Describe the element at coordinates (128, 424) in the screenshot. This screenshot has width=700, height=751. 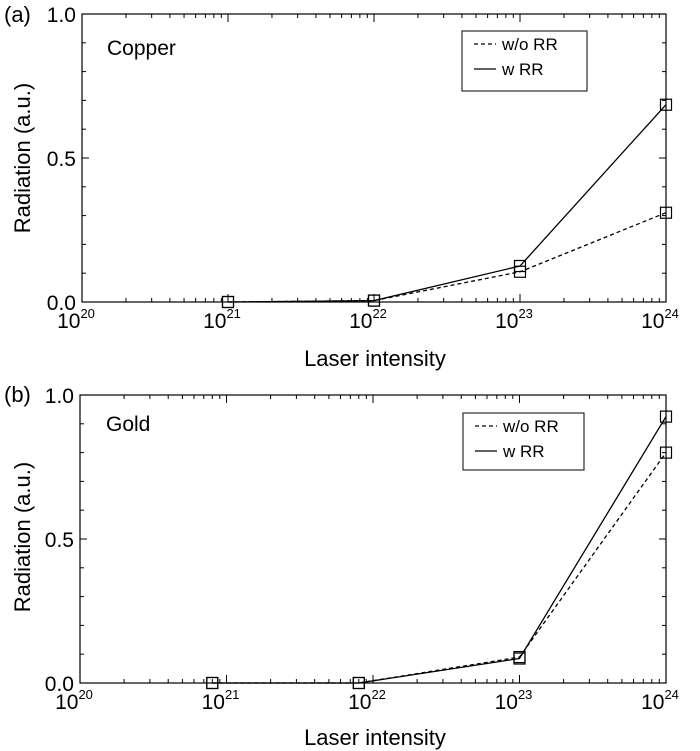
I see `material-label: Gold` at that location.